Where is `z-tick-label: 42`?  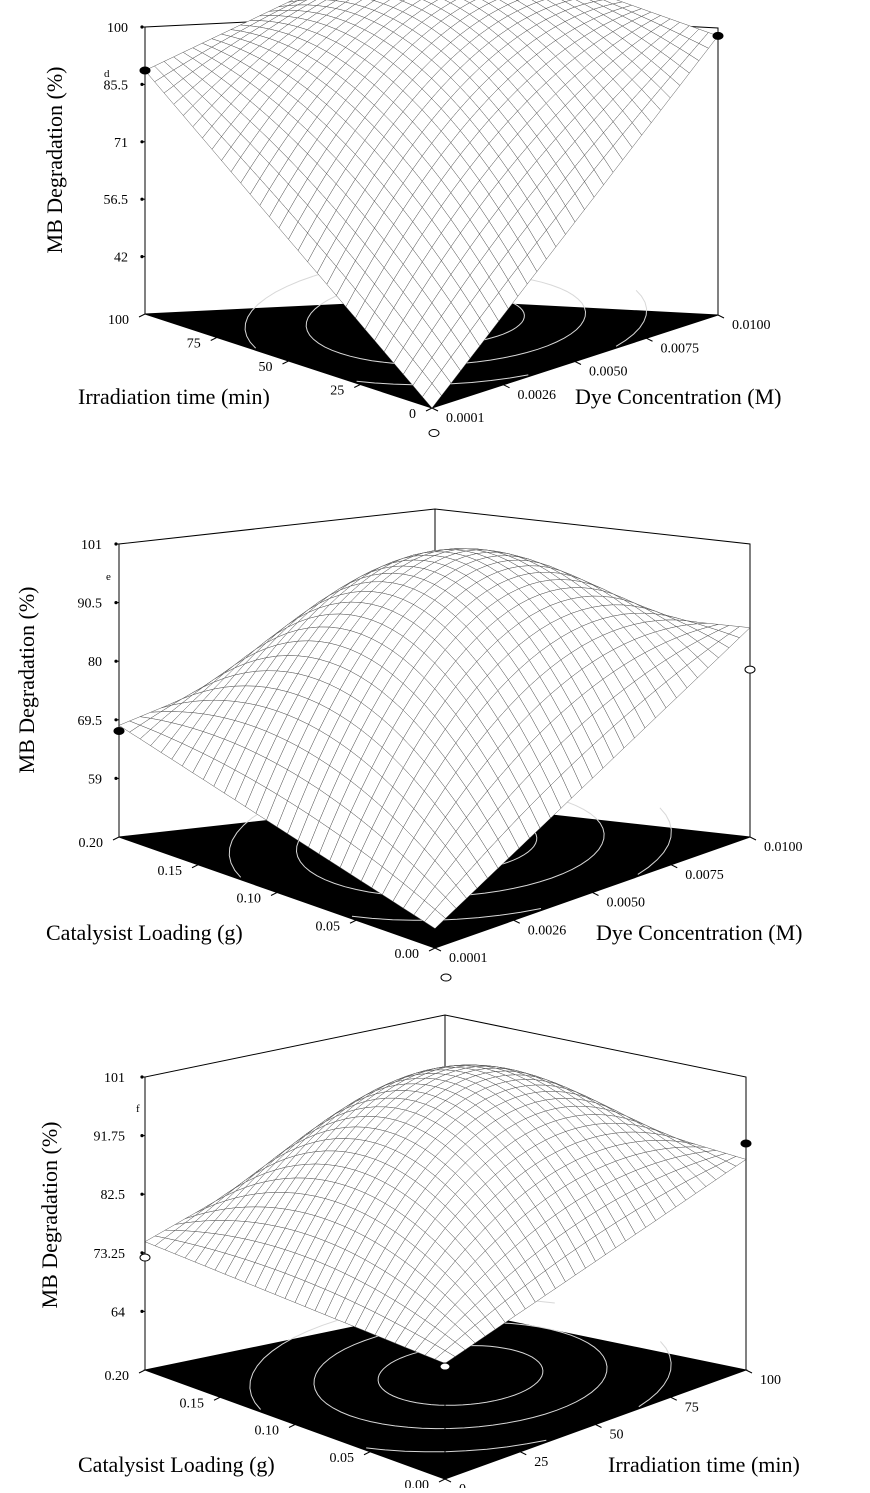 z-tick-label: 42 is located at coordinates (121, 258).